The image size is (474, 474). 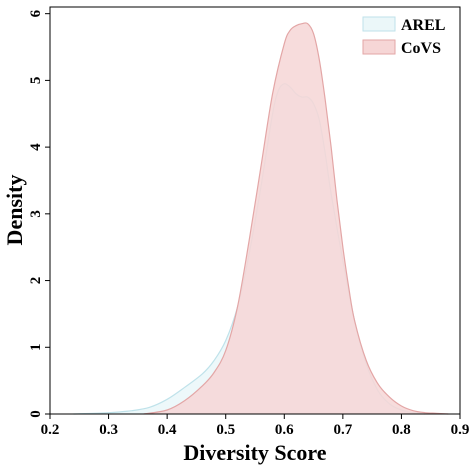 I want to click on legend-label-covs: CoVS, so click(x=421, y=48).